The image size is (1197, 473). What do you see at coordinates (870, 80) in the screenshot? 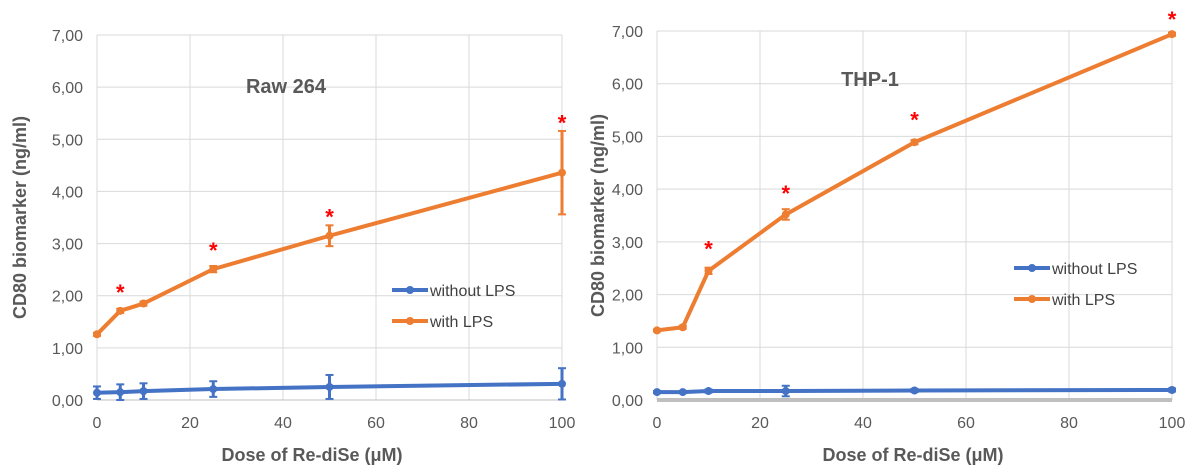
I see `chart-title: THP-1` at bounding box center [870, 80].